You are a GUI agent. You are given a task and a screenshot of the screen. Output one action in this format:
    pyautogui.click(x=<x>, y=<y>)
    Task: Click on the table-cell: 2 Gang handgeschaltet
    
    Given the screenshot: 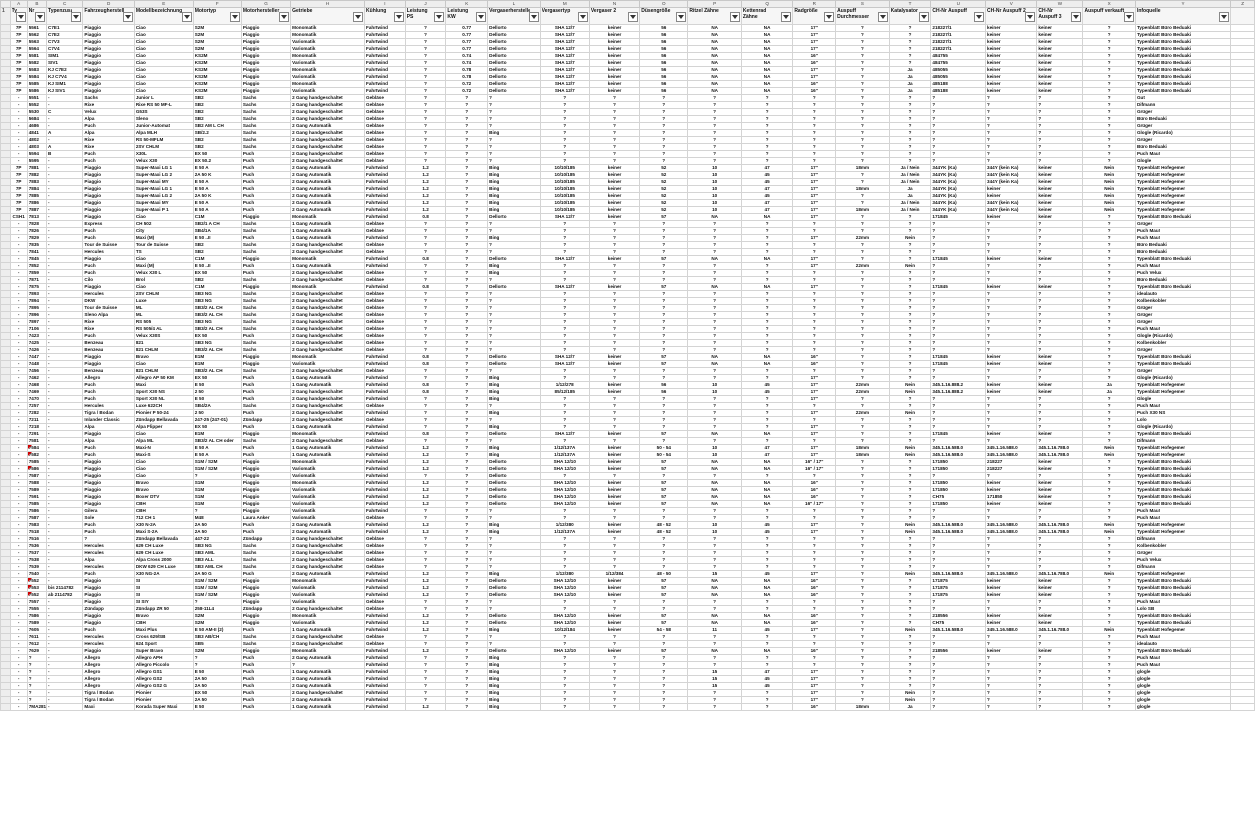 What is the action you would take?
    pyautogui.click(x=328, y=693)
    